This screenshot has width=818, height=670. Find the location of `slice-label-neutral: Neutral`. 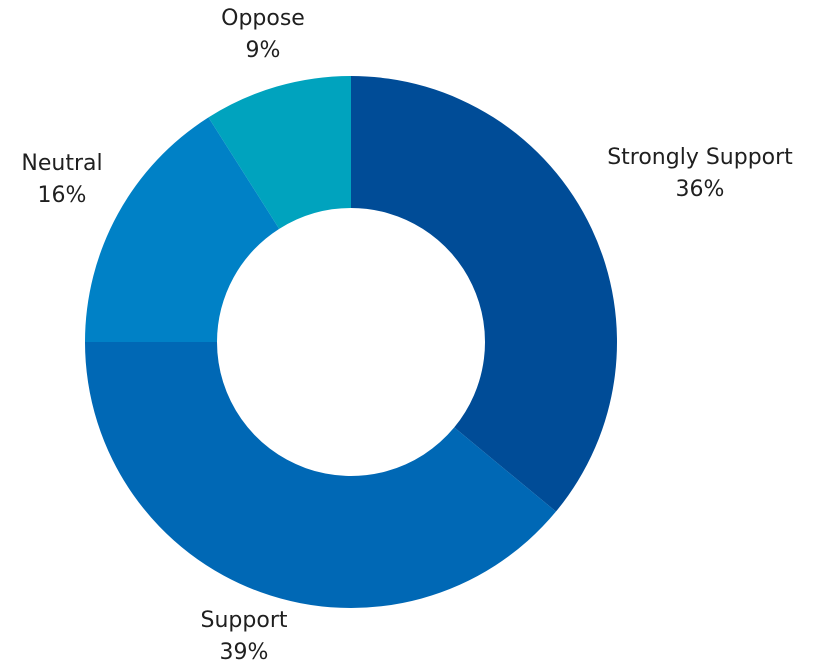

slice-label-neutral: Neutral is located at coordinates (61, 163).